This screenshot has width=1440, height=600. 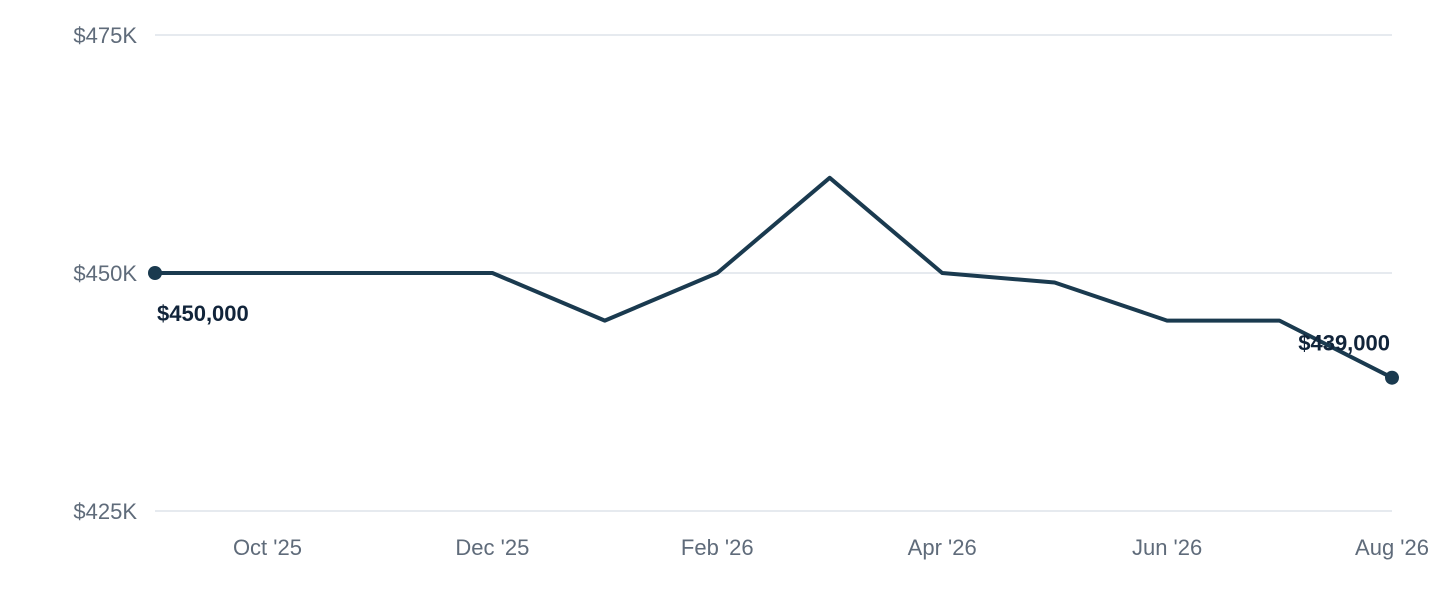 What do you see at coordinates (492, 547) in the screenshot?
I see `x-tick-label: Dec '25` at bounding box center [492, 547].